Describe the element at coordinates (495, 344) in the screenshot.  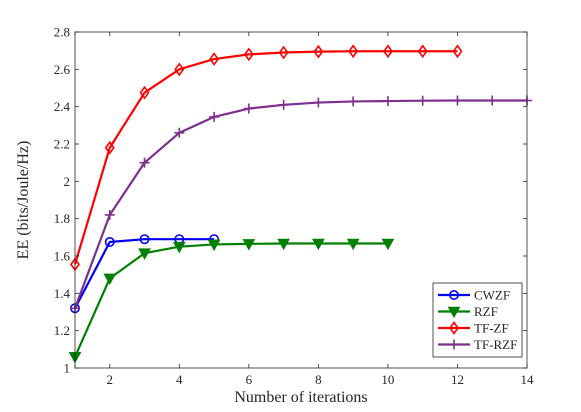
I see `legend-label: TF-RZF` at that location.